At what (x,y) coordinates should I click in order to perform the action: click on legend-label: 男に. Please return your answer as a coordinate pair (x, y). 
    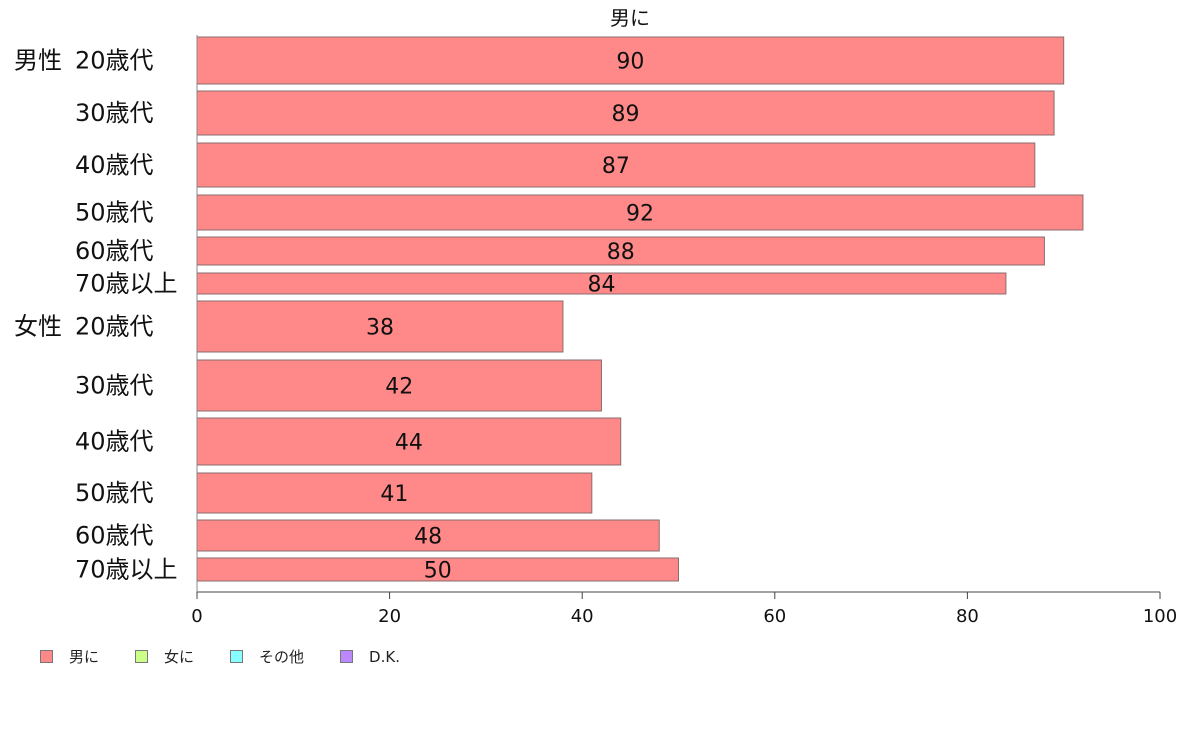
    Looking at the image, I should click on (84, 657).